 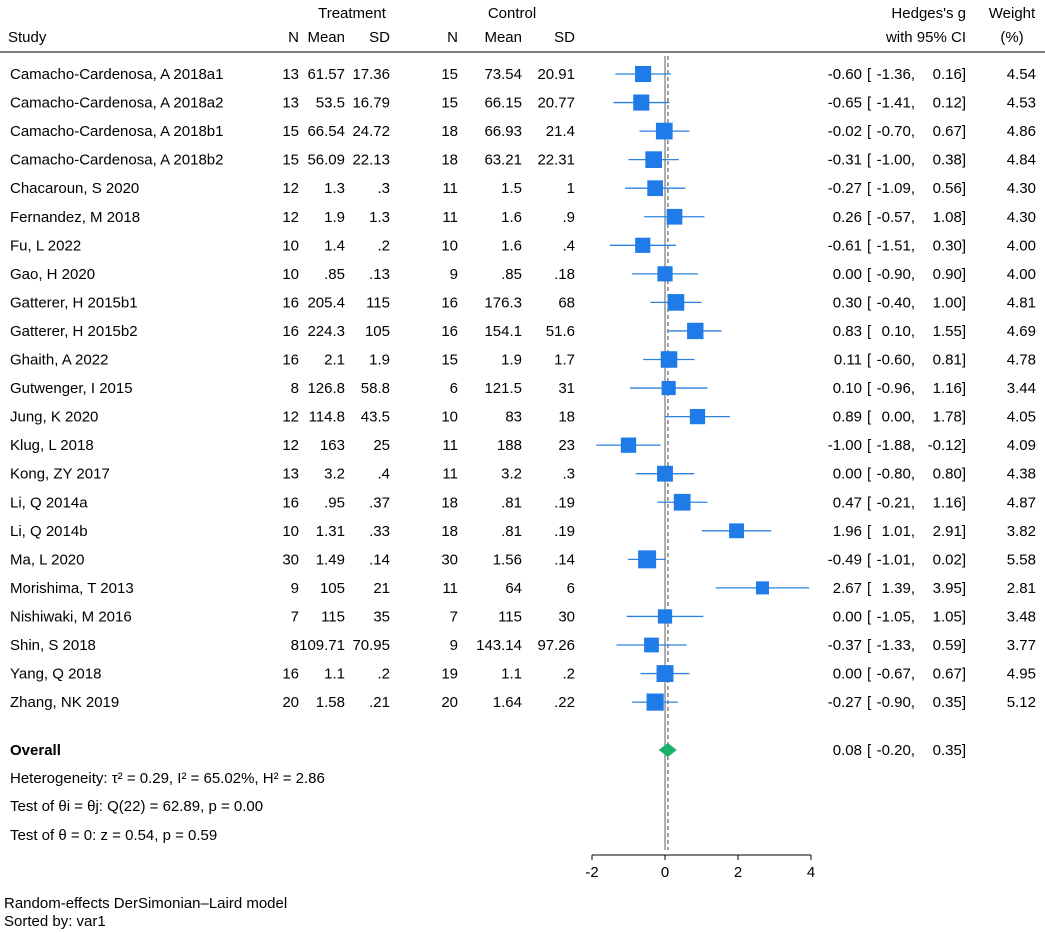 What do you see at coordinates (383, 674) in the screenshot?
I see `treatment-sd: .2` at bounding box center [383, 674].